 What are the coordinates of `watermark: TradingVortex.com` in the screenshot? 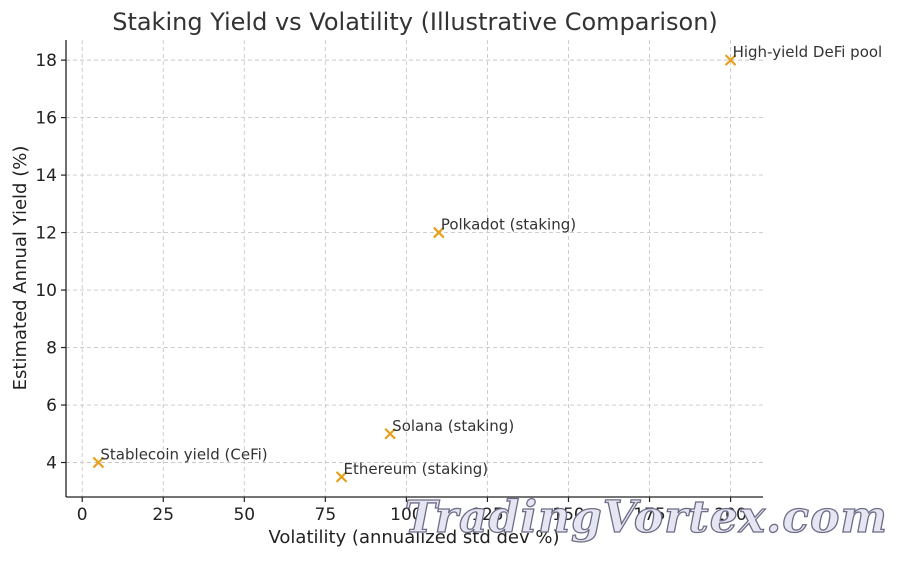 It's located at (646, 517).